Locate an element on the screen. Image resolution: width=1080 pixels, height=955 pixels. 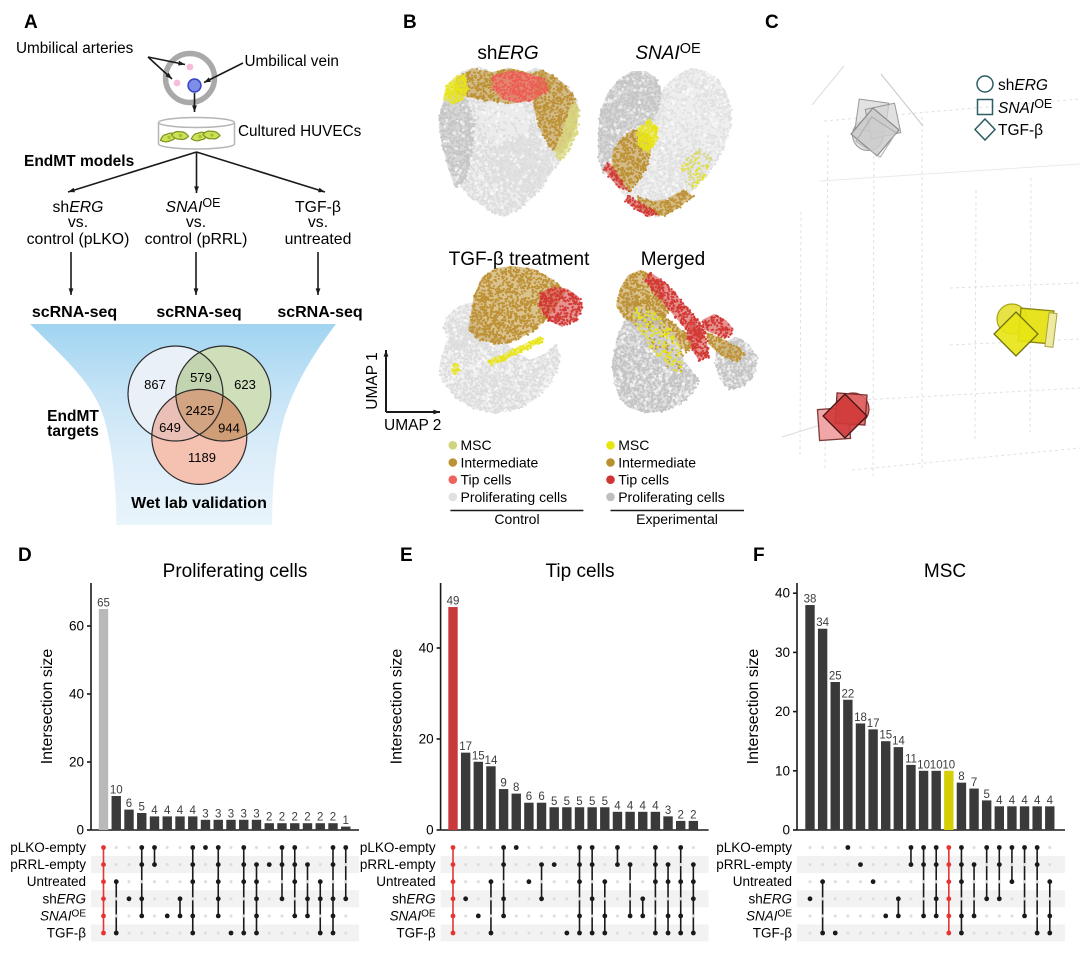
svg-text: untreated is located at coordinates (318, 239).